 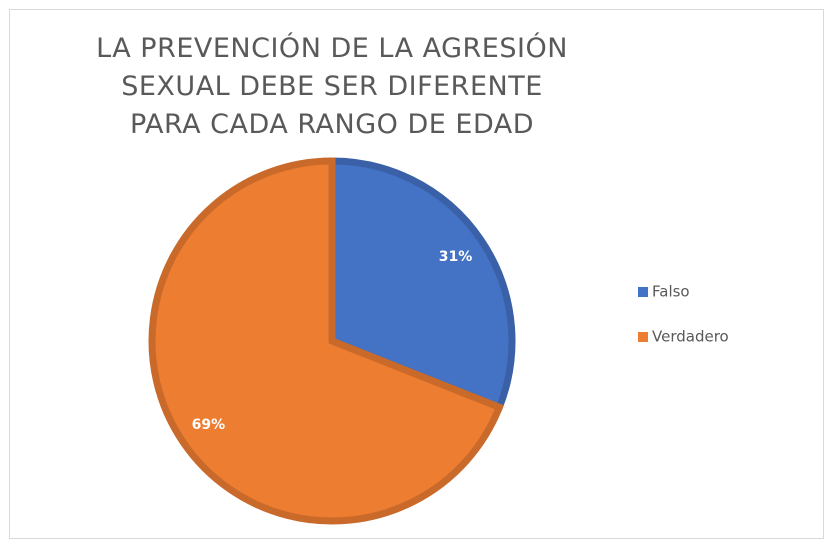 What do you see at coordinates (690, 337) in the screenshot?
I see `legend-label: Verdadero` at bounding box center [690, 337].